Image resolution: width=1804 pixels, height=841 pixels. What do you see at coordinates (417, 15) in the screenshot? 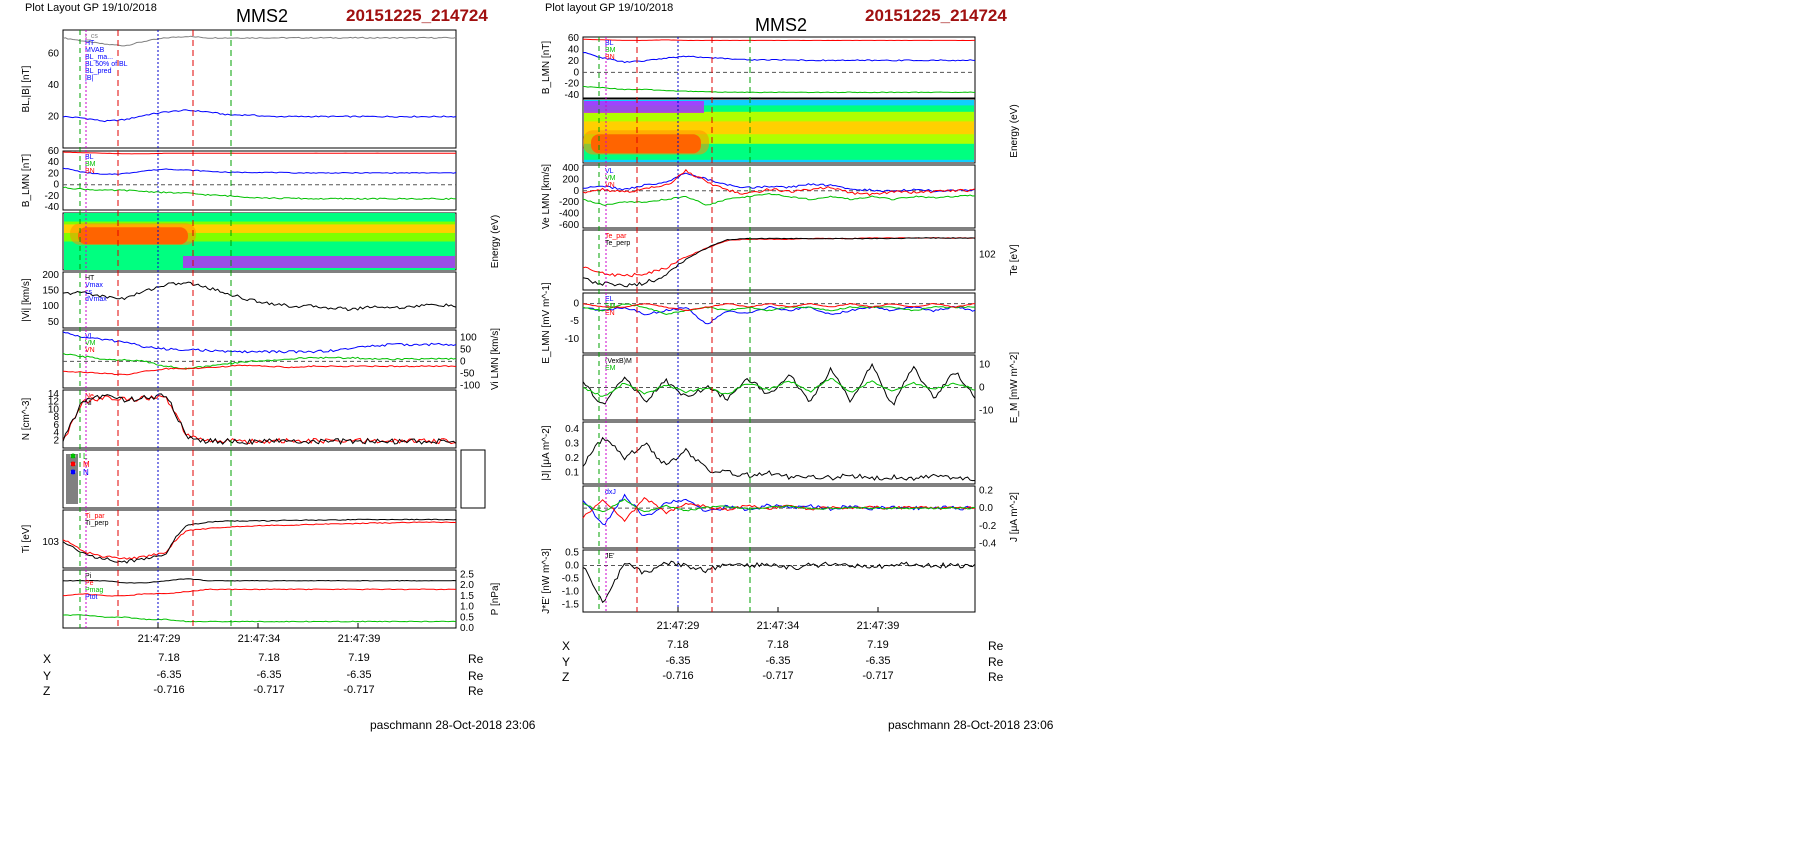
I see `event-id-left: 20151225_214724` at bounding box center [417, 15].